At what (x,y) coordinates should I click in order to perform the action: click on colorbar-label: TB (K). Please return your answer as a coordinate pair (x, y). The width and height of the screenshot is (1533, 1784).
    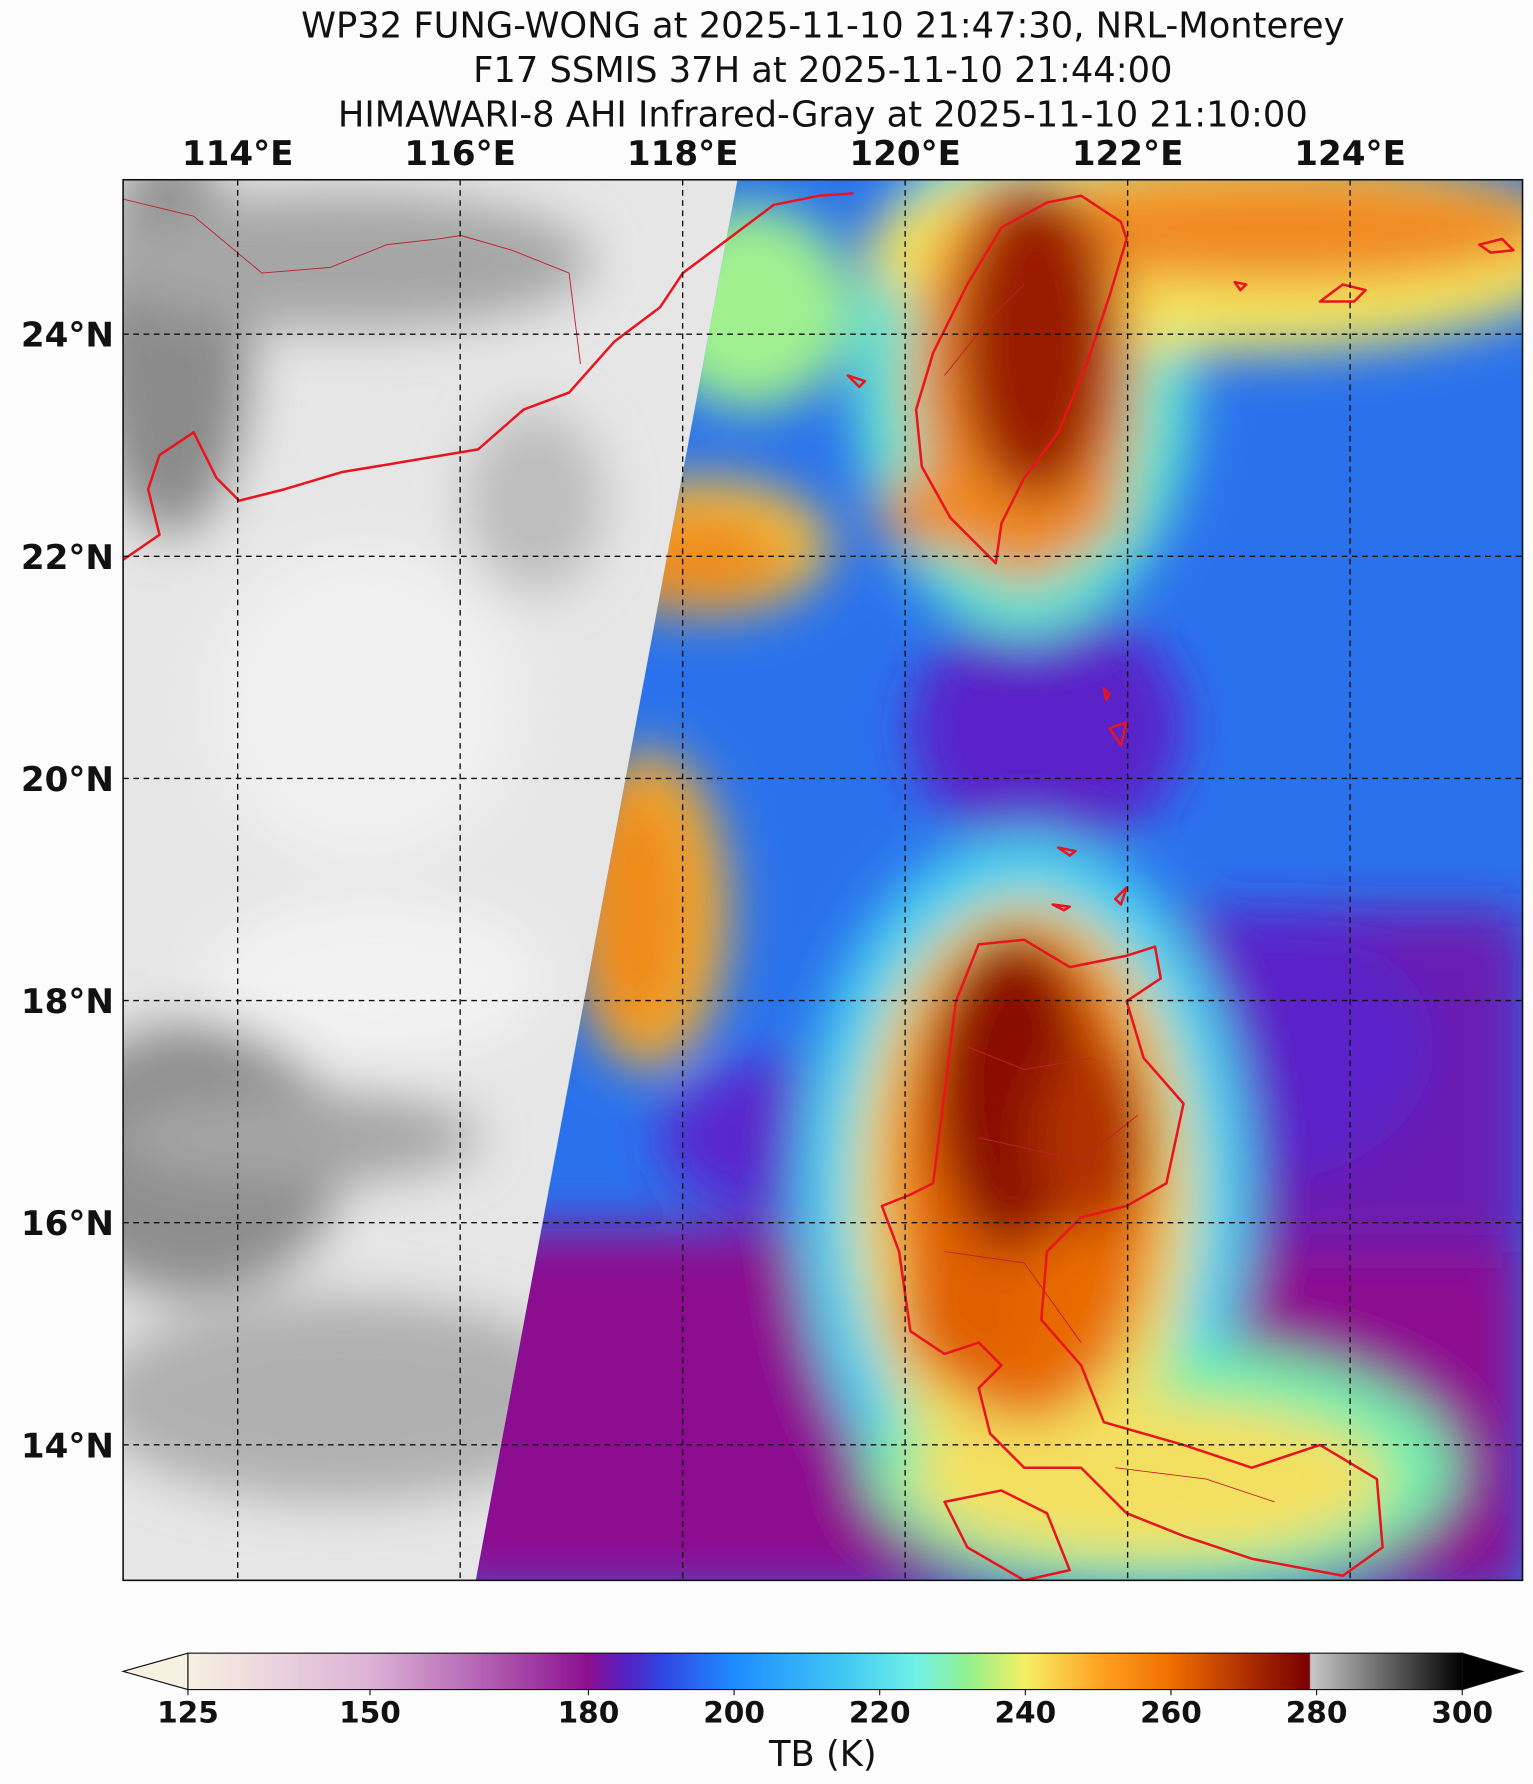
    Looking at the image, I should click on (822, 1754).